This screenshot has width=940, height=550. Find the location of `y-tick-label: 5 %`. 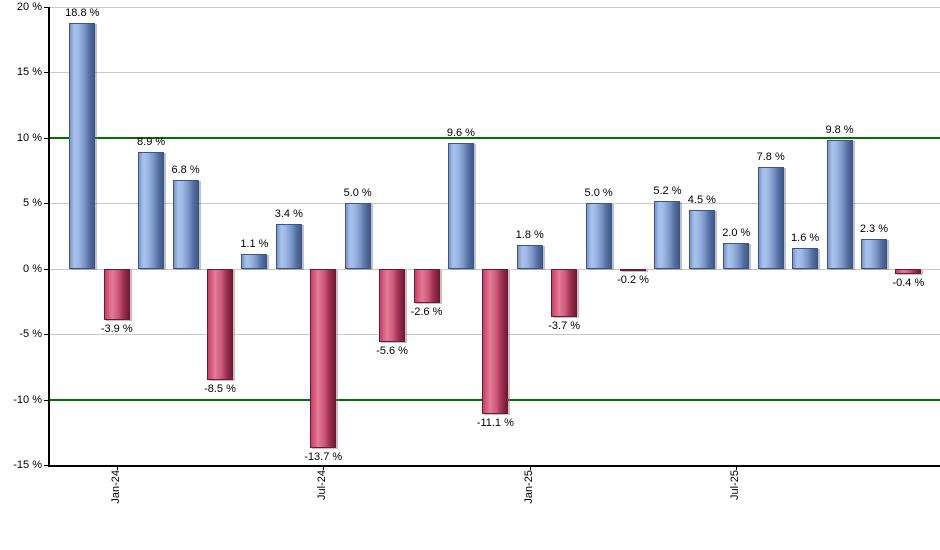

y-tick-label: 5 % is located at coordinates (32, 203).